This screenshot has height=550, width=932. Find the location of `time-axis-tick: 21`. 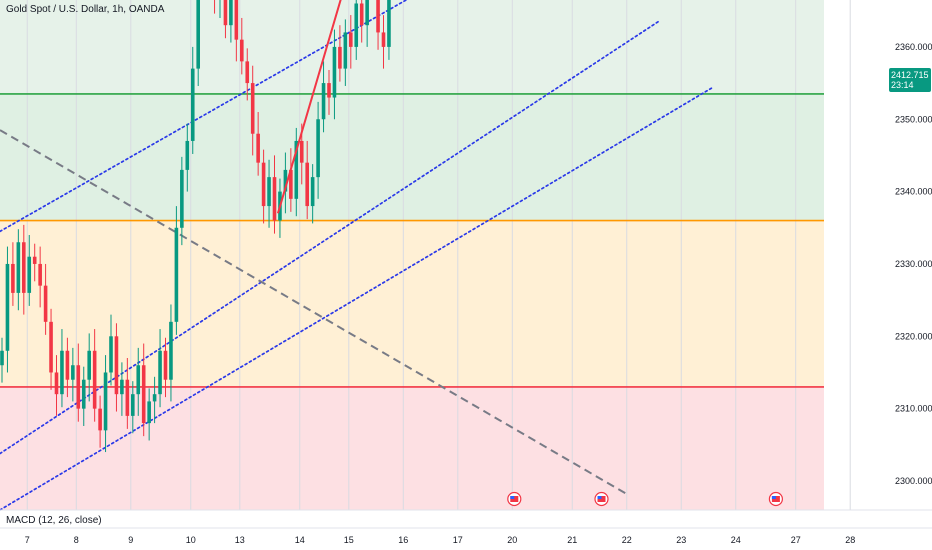

time-axis-tick: 21 is located at coordinates (572, 540).